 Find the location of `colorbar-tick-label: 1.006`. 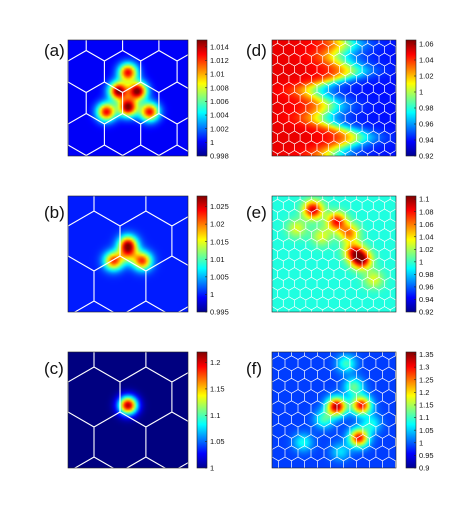

colorbar-tick-label: 1.006 is located at coordinates (219, 101).